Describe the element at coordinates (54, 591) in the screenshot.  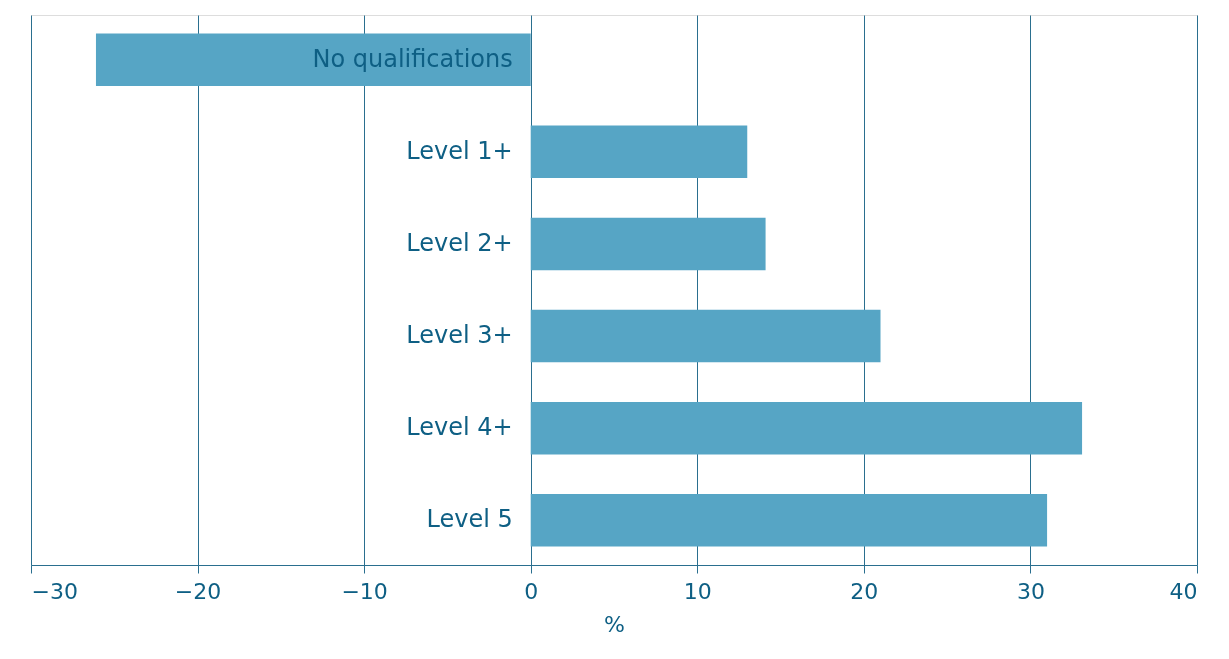
I see `x-tick-label: −30` at that location.